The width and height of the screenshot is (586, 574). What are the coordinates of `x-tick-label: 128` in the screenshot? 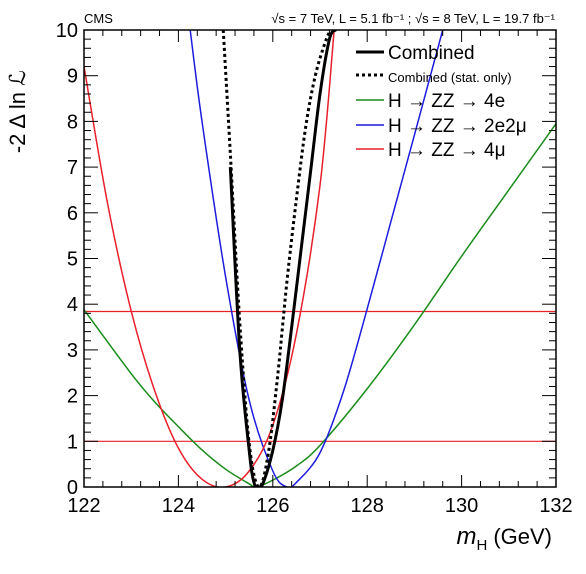 It's located at (367, 506).